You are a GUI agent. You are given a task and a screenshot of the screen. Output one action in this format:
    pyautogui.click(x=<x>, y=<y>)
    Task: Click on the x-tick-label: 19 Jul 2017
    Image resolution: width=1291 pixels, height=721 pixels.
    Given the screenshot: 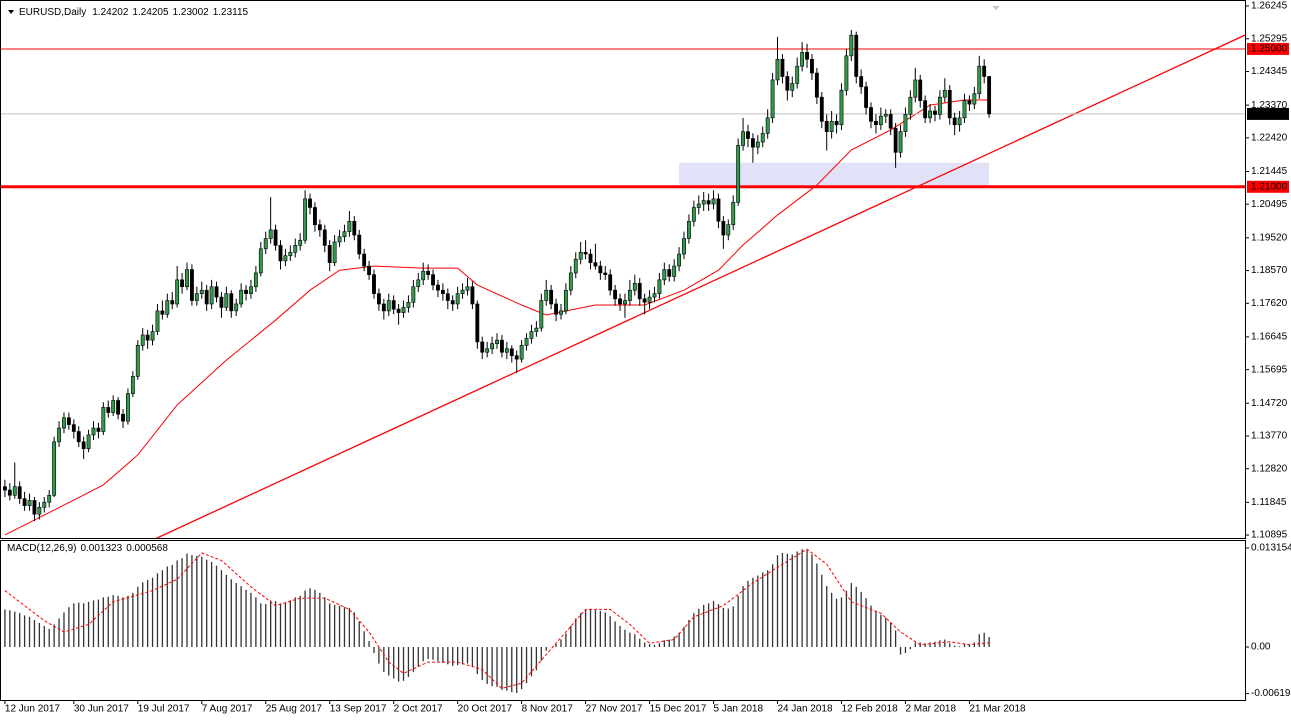 What is the action you would take?
    pyautogui.click(x=164, y=709)
    